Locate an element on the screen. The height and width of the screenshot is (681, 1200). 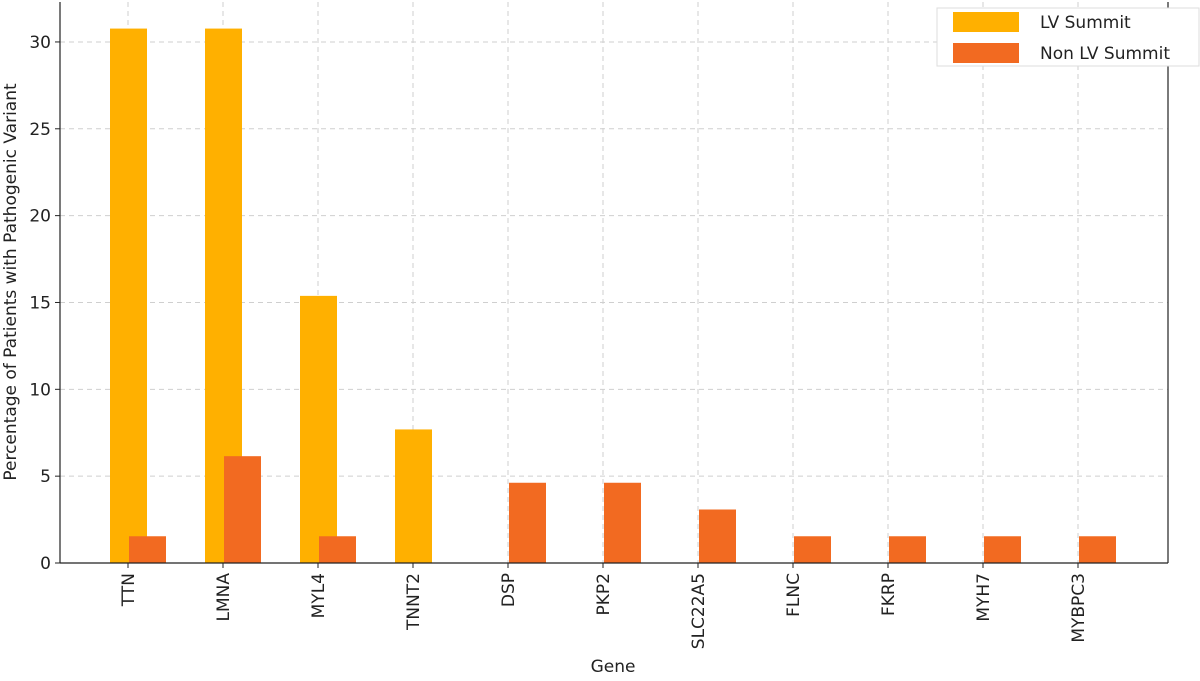
y-tick-label: 10 is located at coordinates (40, 390).